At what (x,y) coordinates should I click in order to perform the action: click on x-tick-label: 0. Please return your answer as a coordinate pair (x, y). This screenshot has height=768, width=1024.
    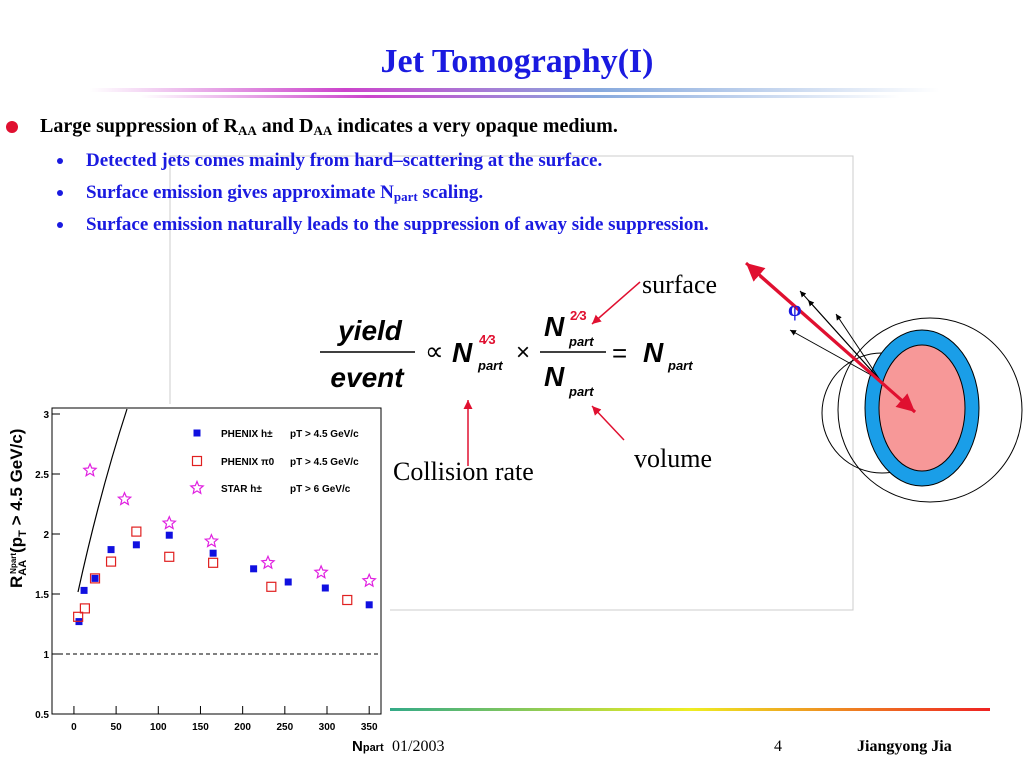
    Looking at the image, I should click on (74, 727).